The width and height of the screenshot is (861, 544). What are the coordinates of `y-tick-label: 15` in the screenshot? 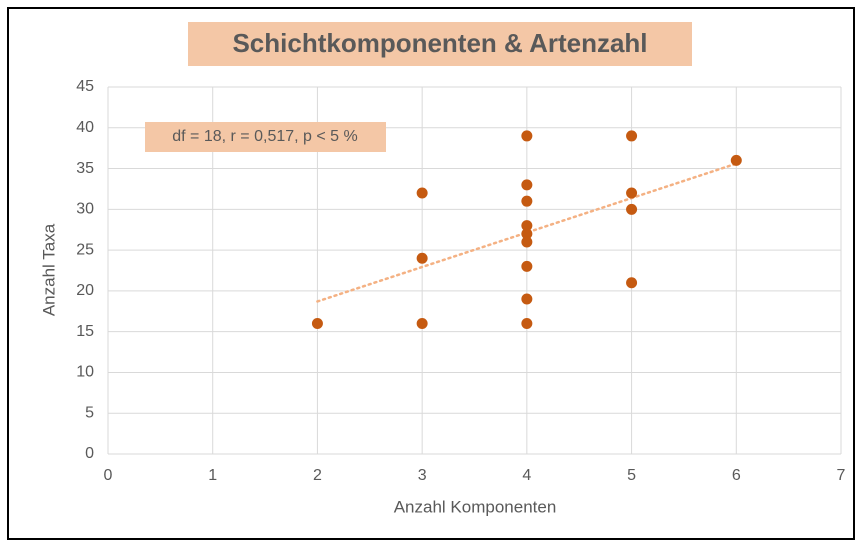 It's located at (85, 331).